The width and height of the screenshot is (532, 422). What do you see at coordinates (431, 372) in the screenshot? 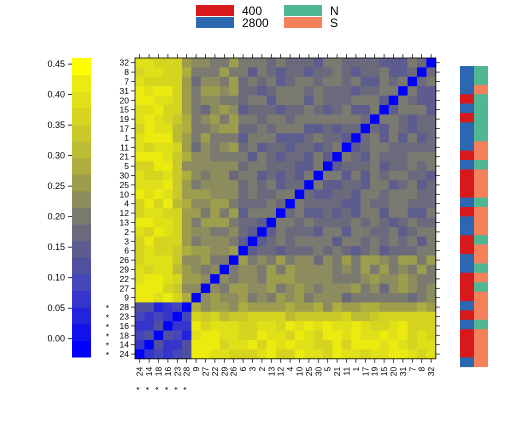
I see `x-tick-label-32: 32` at bounding box center [431, 372].